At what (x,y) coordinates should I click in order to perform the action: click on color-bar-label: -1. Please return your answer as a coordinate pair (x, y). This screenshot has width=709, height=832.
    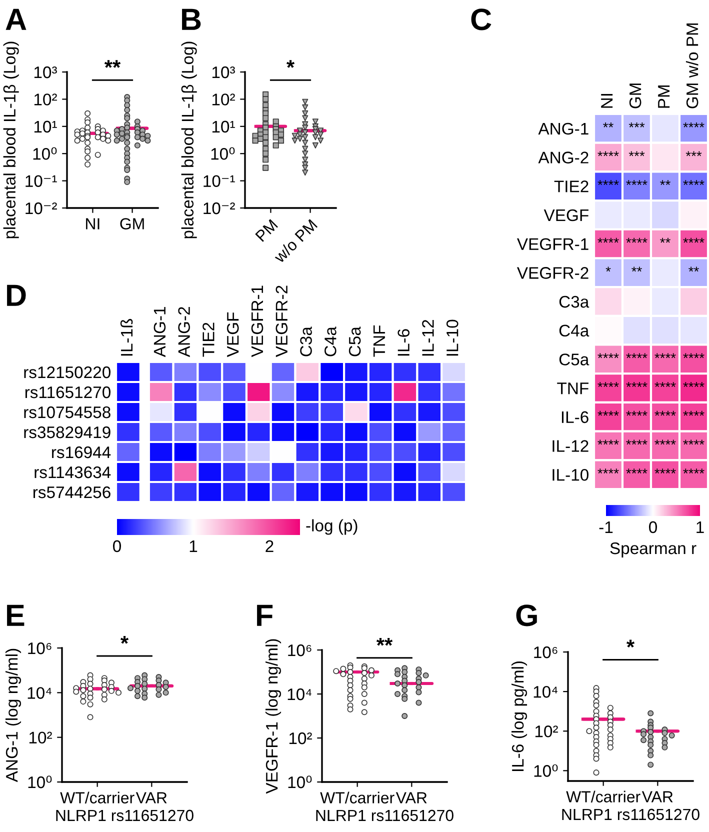
    Looking at the image, I should click on (606, 527).